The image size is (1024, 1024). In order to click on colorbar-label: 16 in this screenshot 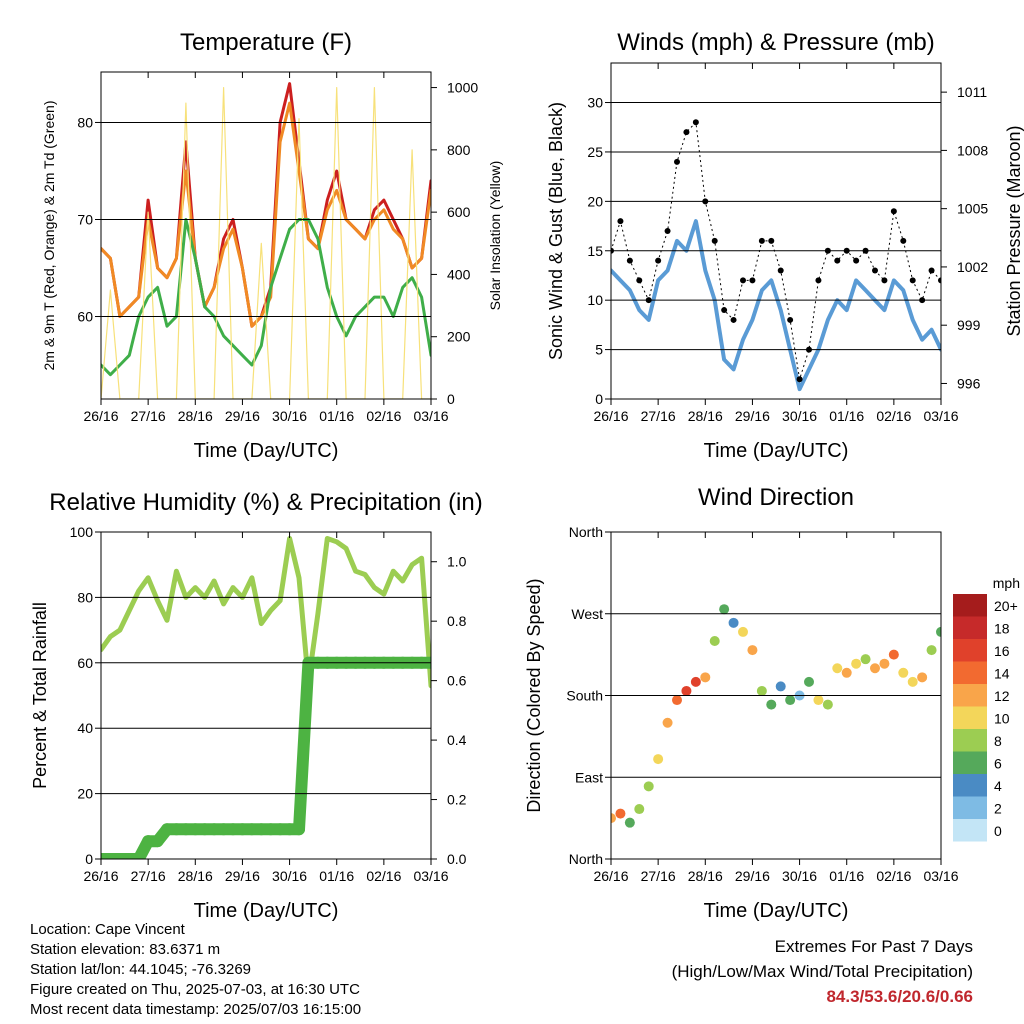, I will do `click(1002, 651)`.